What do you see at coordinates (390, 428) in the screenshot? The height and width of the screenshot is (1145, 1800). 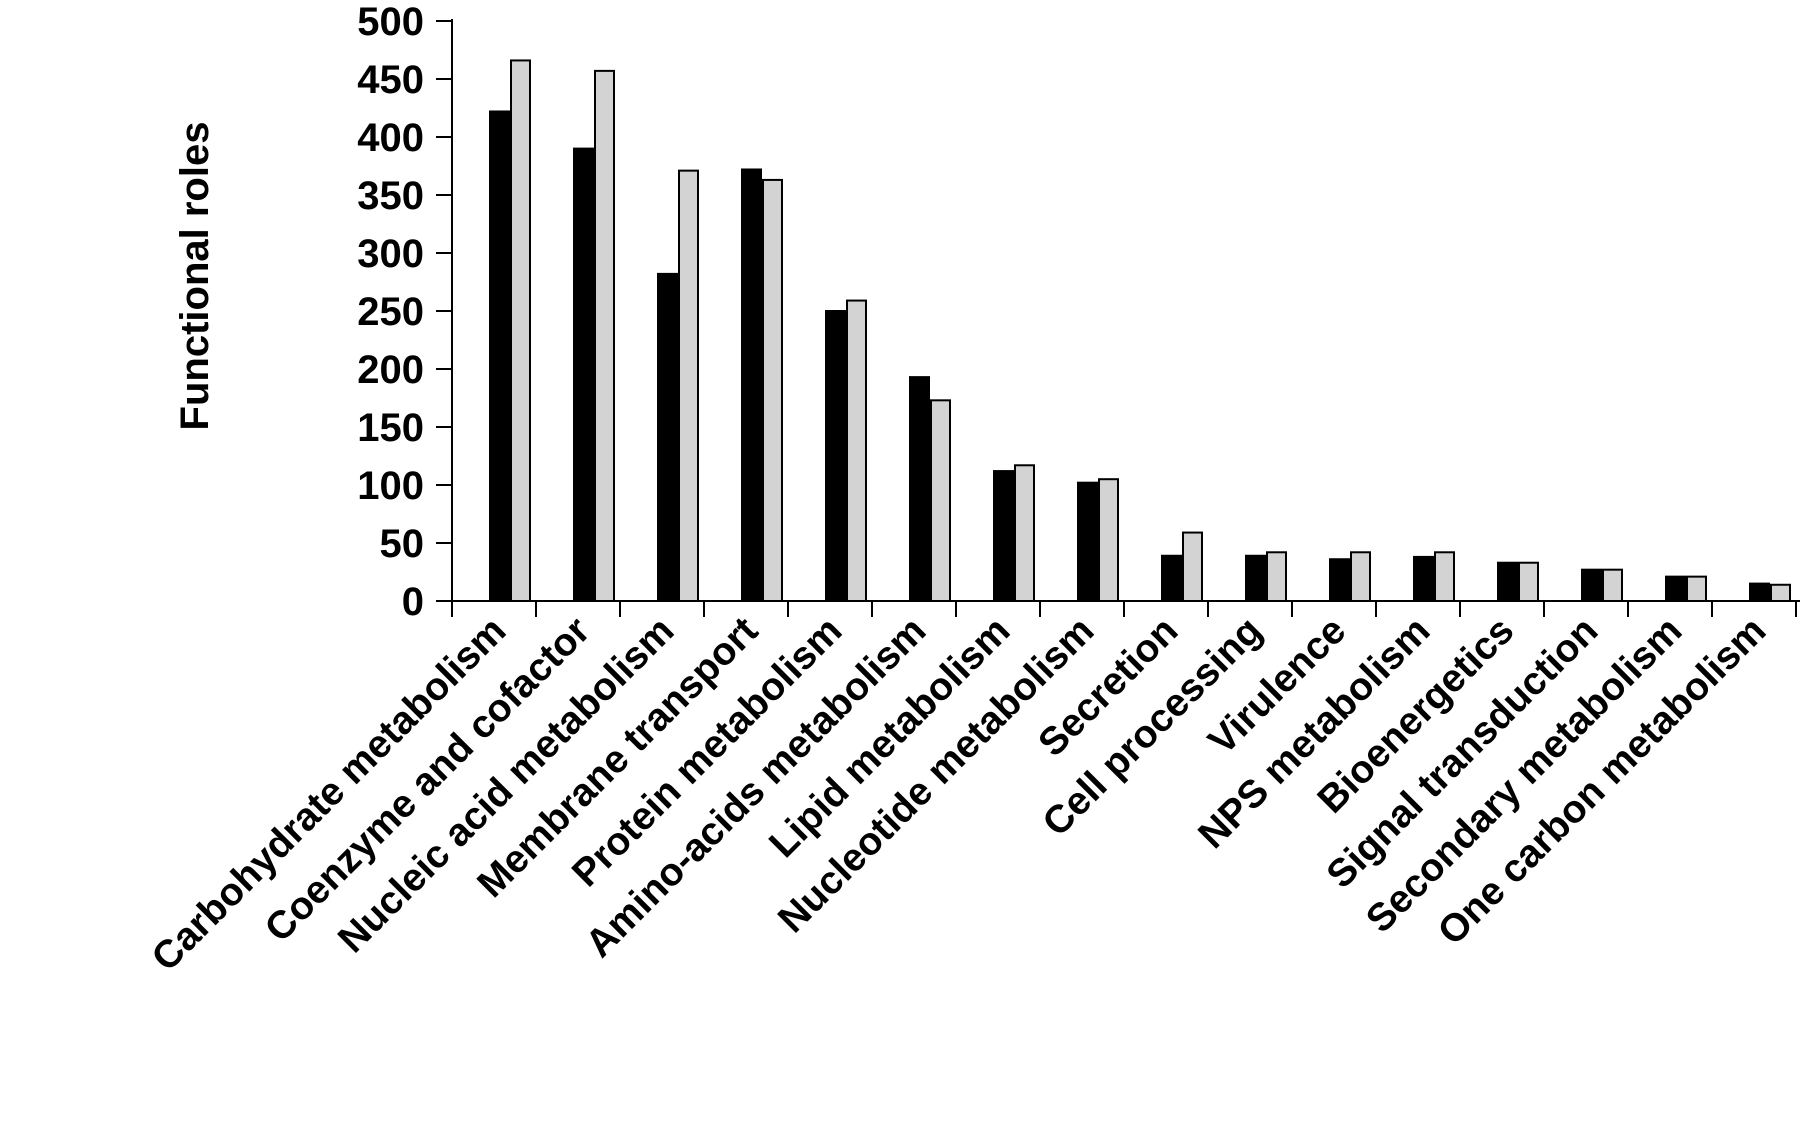 I see `y-tick-label: 150` at bounding box center [390, 428].